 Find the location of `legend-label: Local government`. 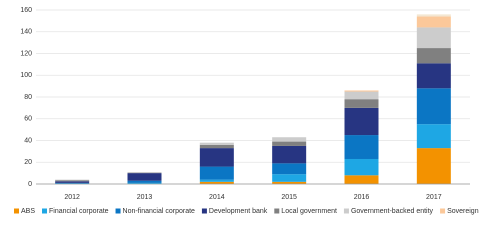

legend-label: Local government is located at coordinates (309, 211).